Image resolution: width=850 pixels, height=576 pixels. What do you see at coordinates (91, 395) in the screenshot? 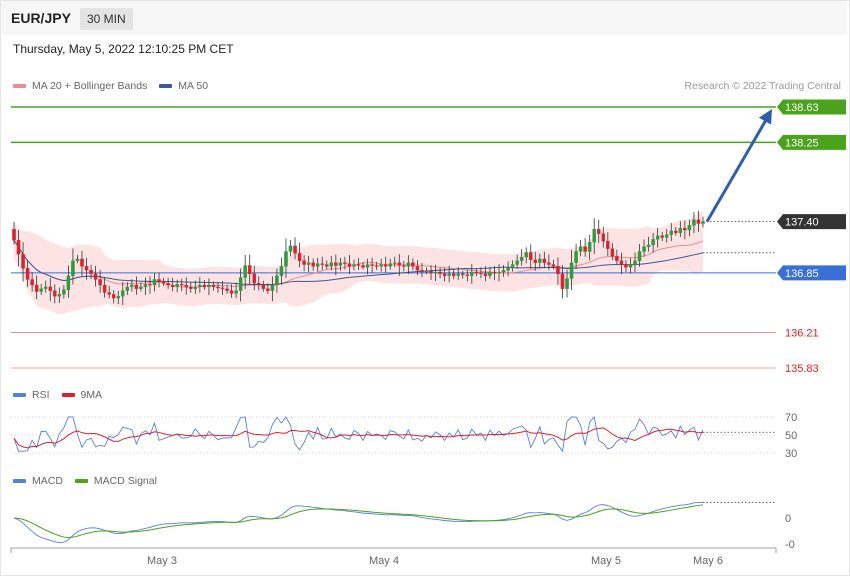
I see `legend-label-9ma: 9MA` at bounding box center [91, 395].